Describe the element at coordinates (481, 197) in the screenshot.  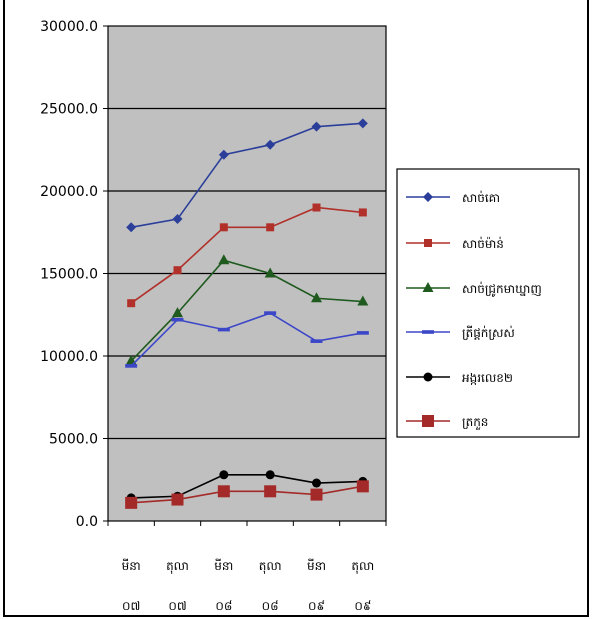
I see `legend-label: សាច់គោ` at that location.